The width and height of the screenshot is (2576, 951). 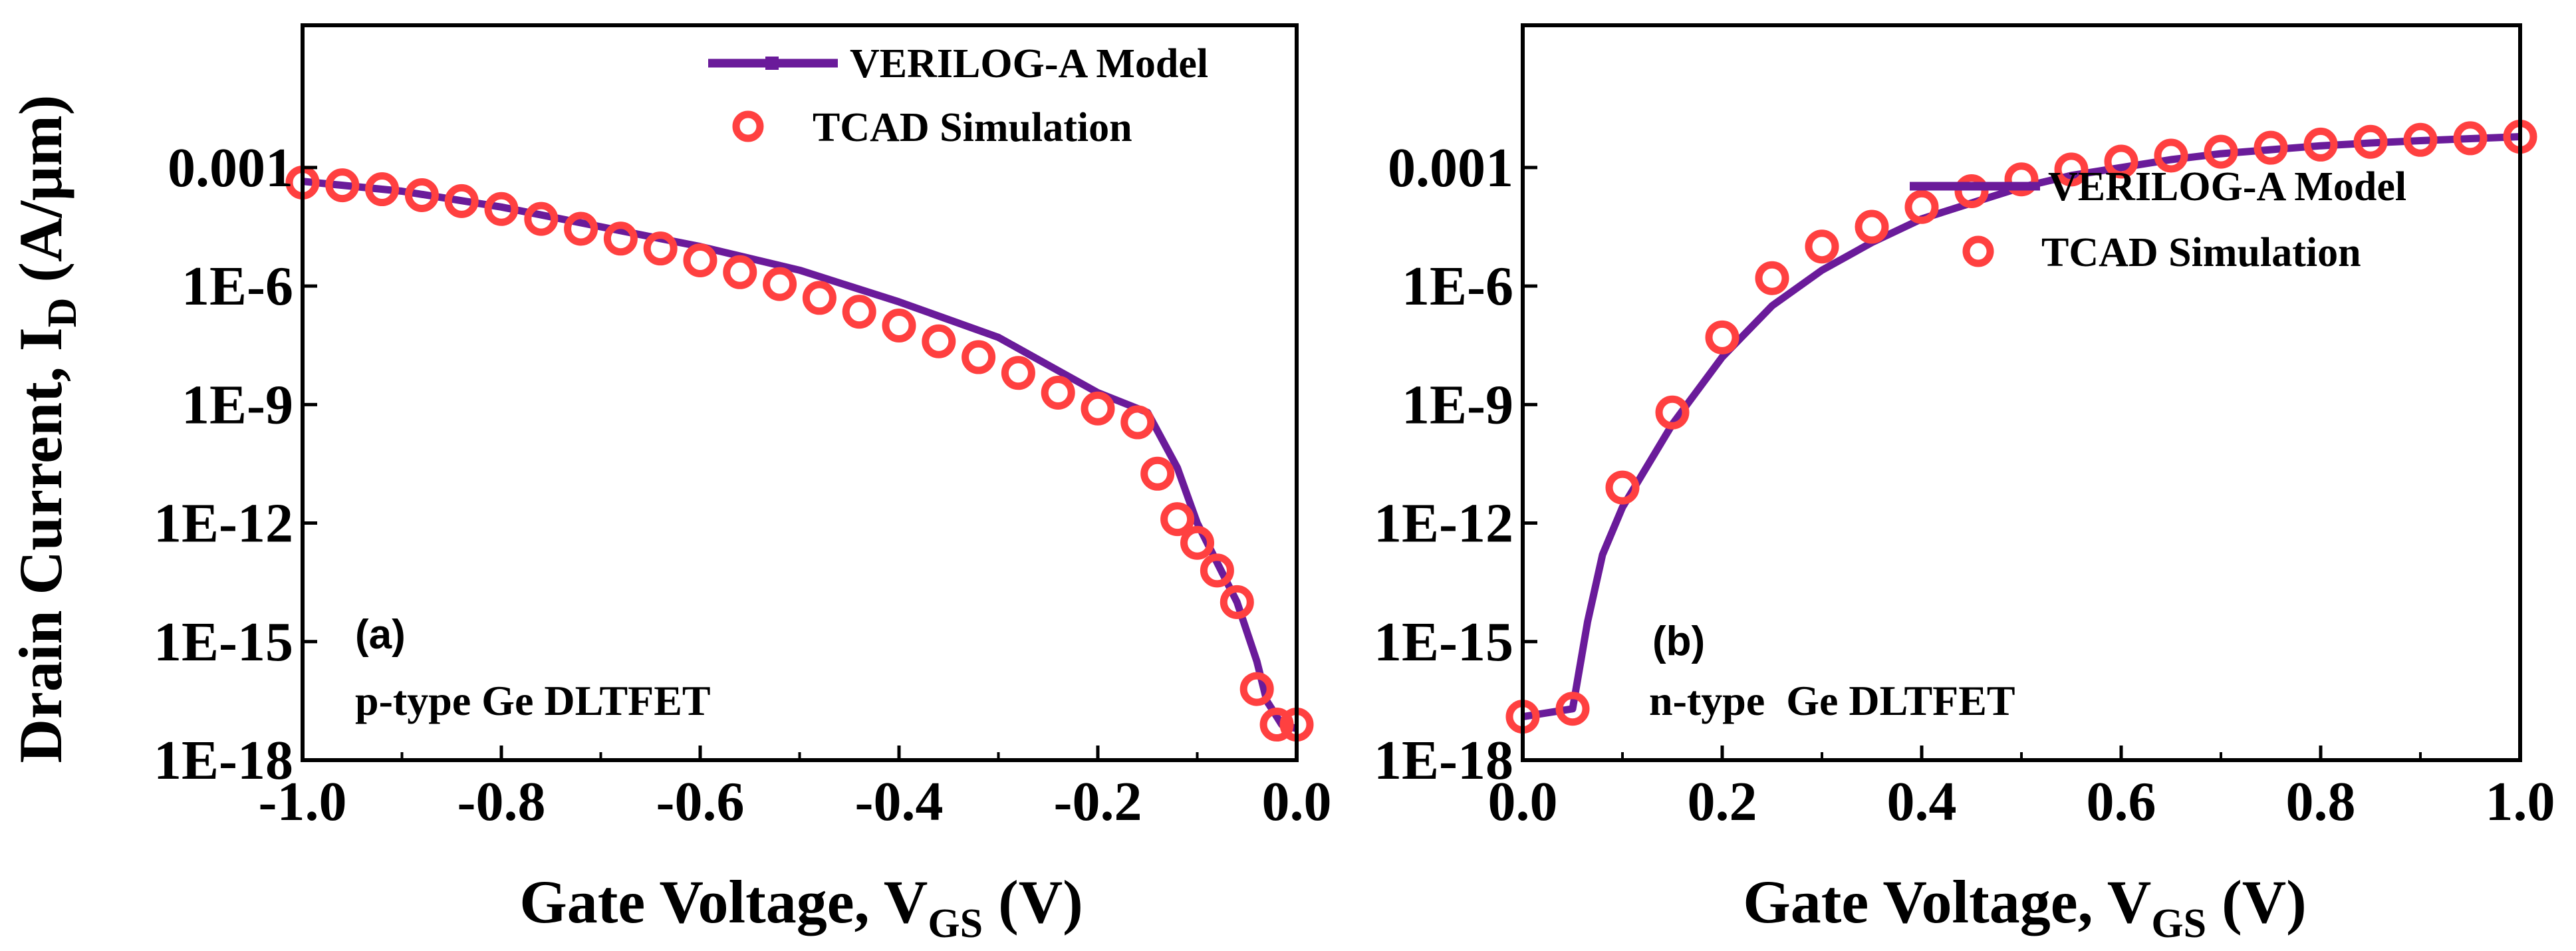 I want to click on panel-a-legend-tcad-label: TCAD Simulation, so click(x=973, y=128).